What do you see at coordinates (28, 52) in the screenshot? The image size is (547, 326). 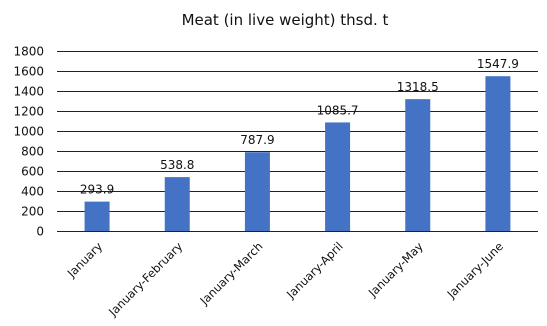 I see `y-tick-label: 1800` at bounding box center [28, 52].